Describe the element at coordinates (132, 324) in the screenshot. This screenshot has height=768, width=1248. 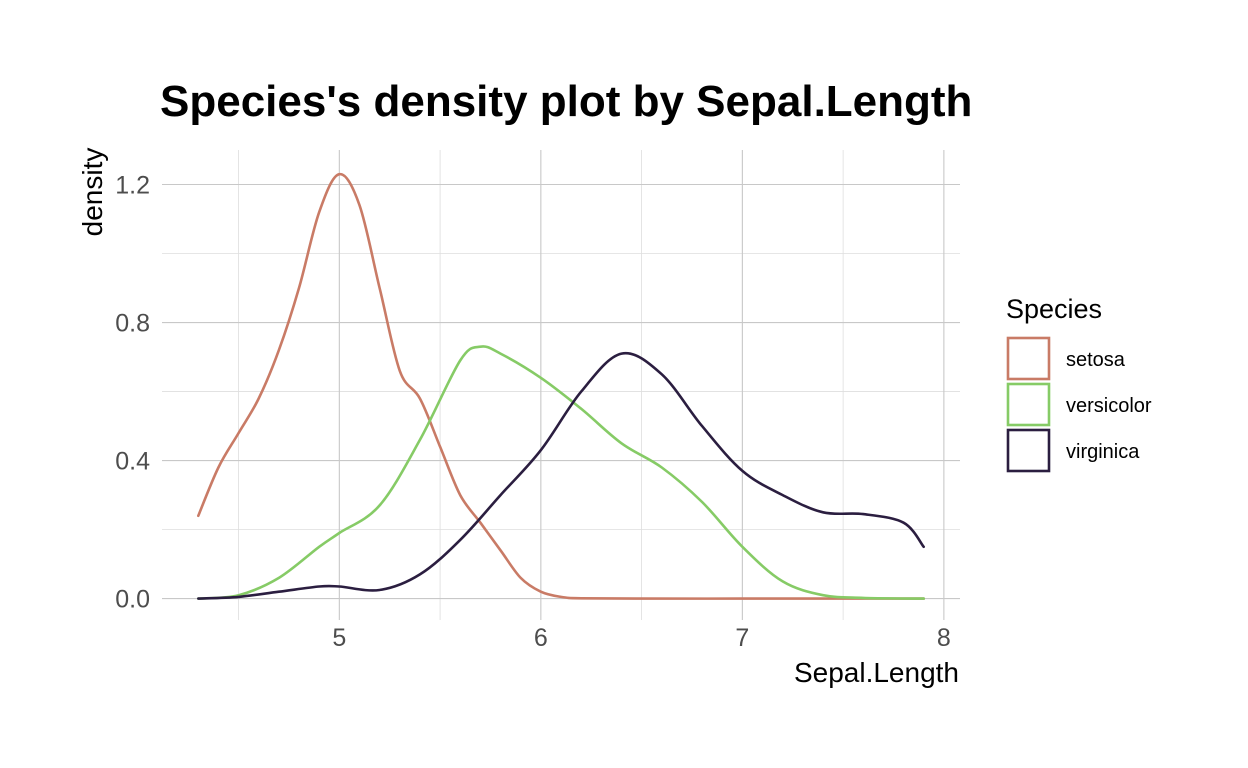
I see `y-tick-label: 0.8` at that location.